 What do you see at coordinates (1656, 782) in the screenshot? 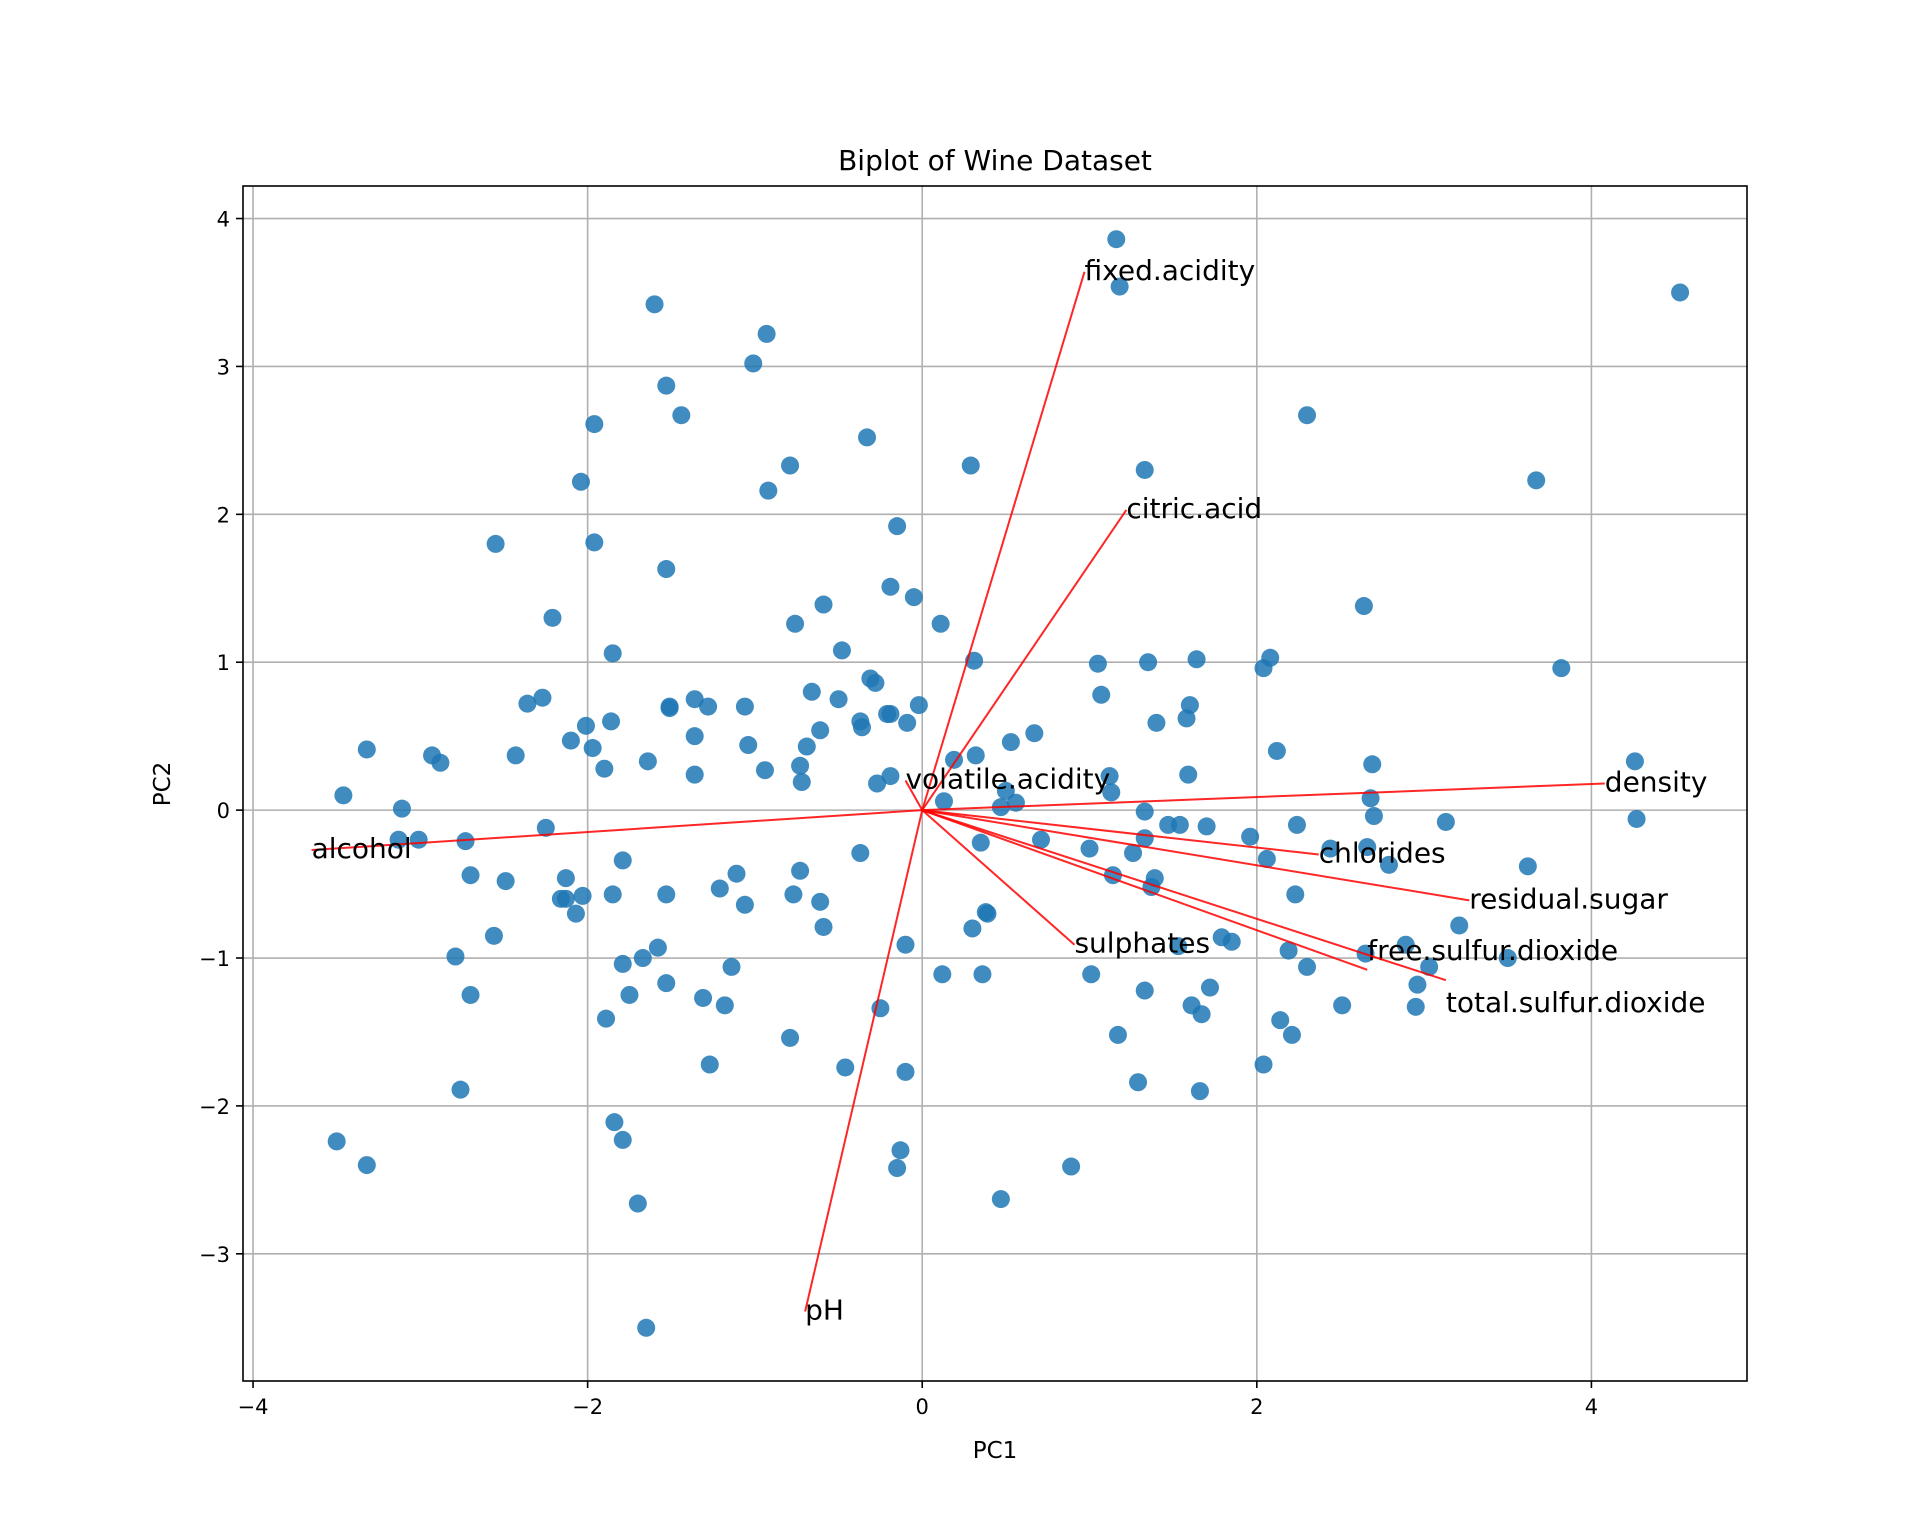
I see `loading-label-density: density` at bounding box center [1656, 782].